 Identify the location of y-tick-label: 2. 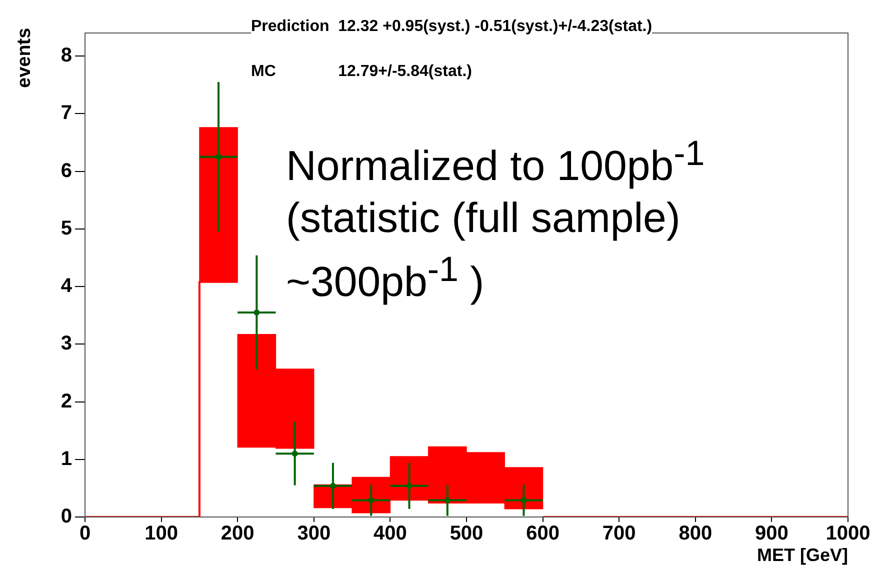
(66, 401).